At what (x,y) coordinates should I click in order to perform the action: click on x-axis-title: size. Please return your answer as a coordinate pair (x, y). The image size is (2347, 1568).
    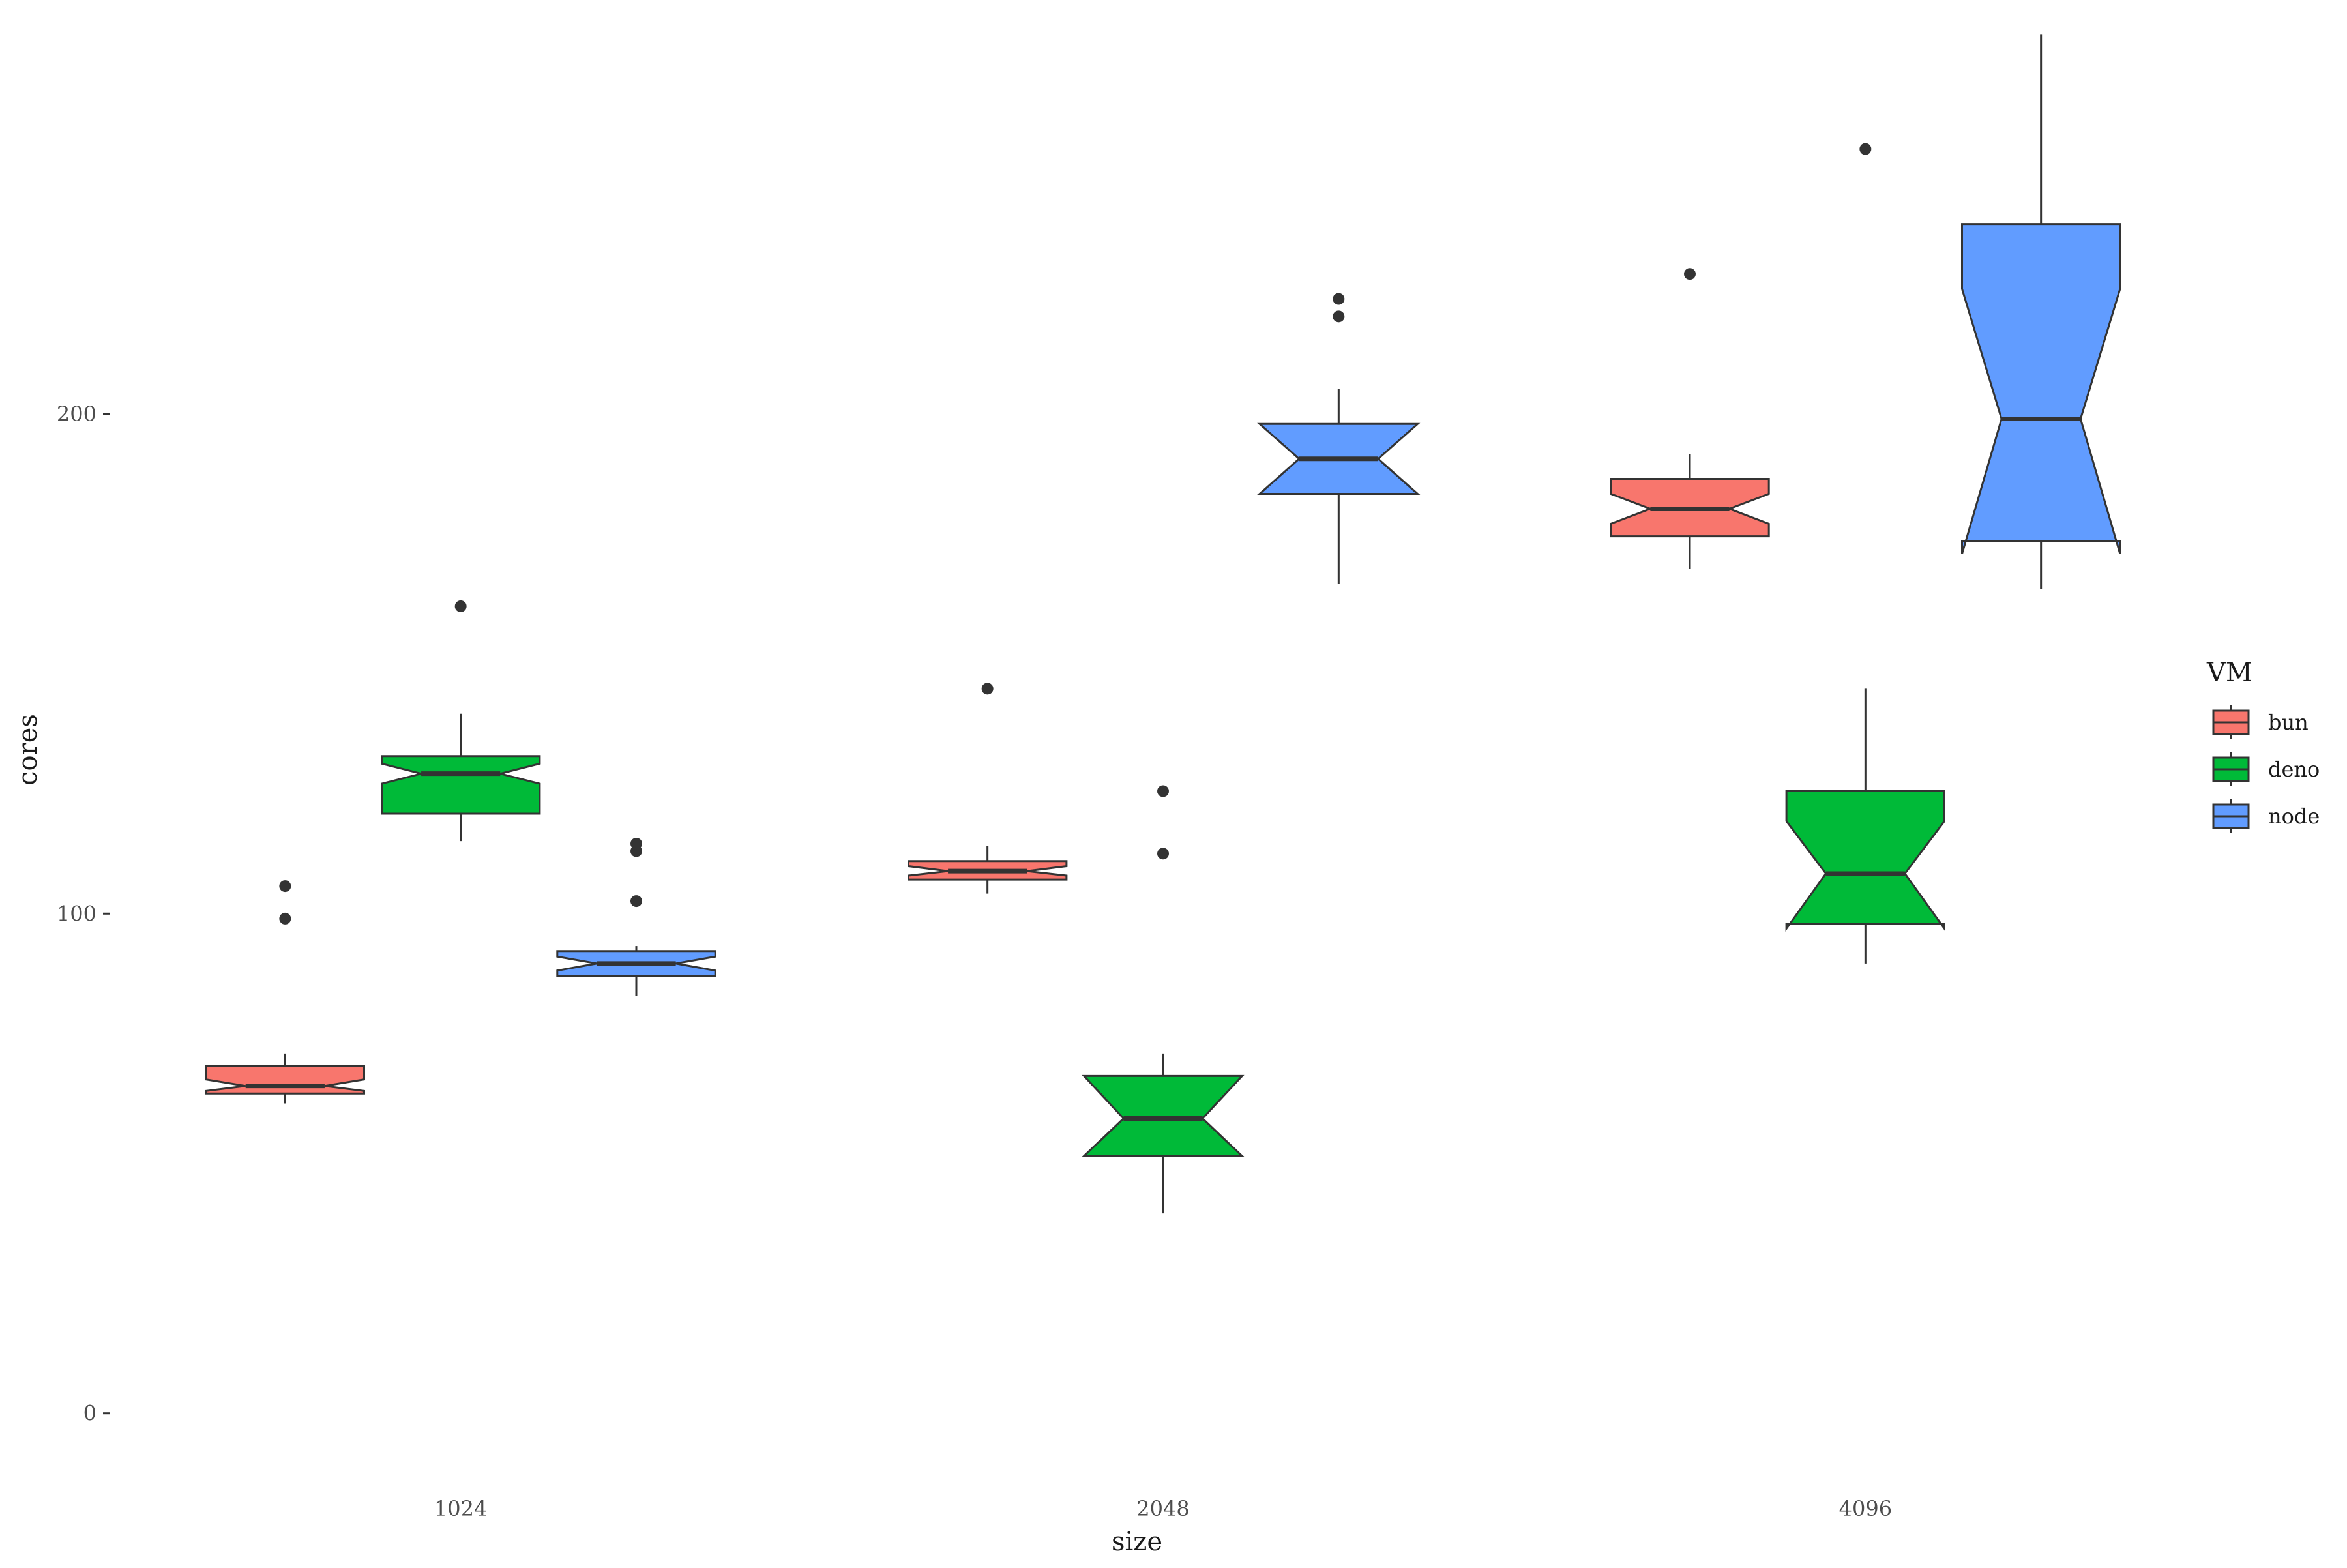
    Looking at the image, I should click on (1137, 1542).